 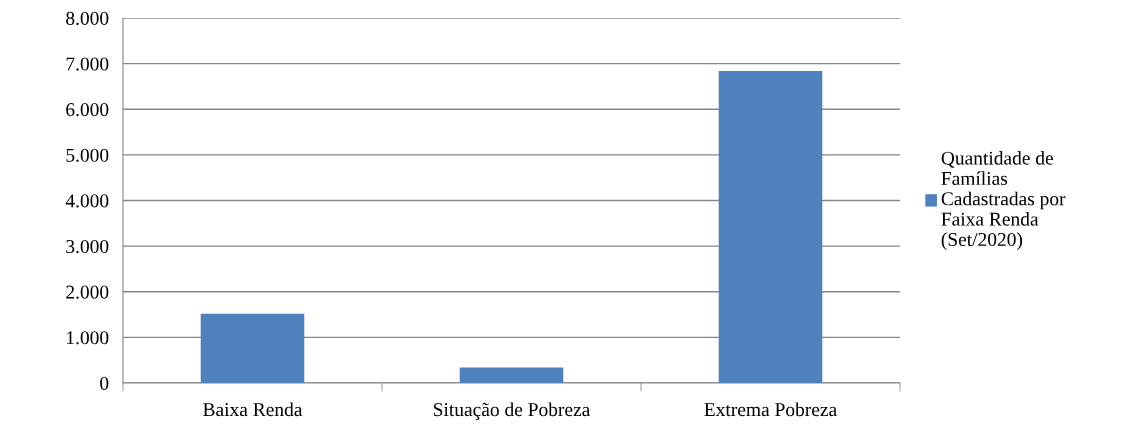 What do you see at coordinates (87, 201) in the screenshot?
I see `y-tick-label: 4.000` at bounding box center [87, 201].